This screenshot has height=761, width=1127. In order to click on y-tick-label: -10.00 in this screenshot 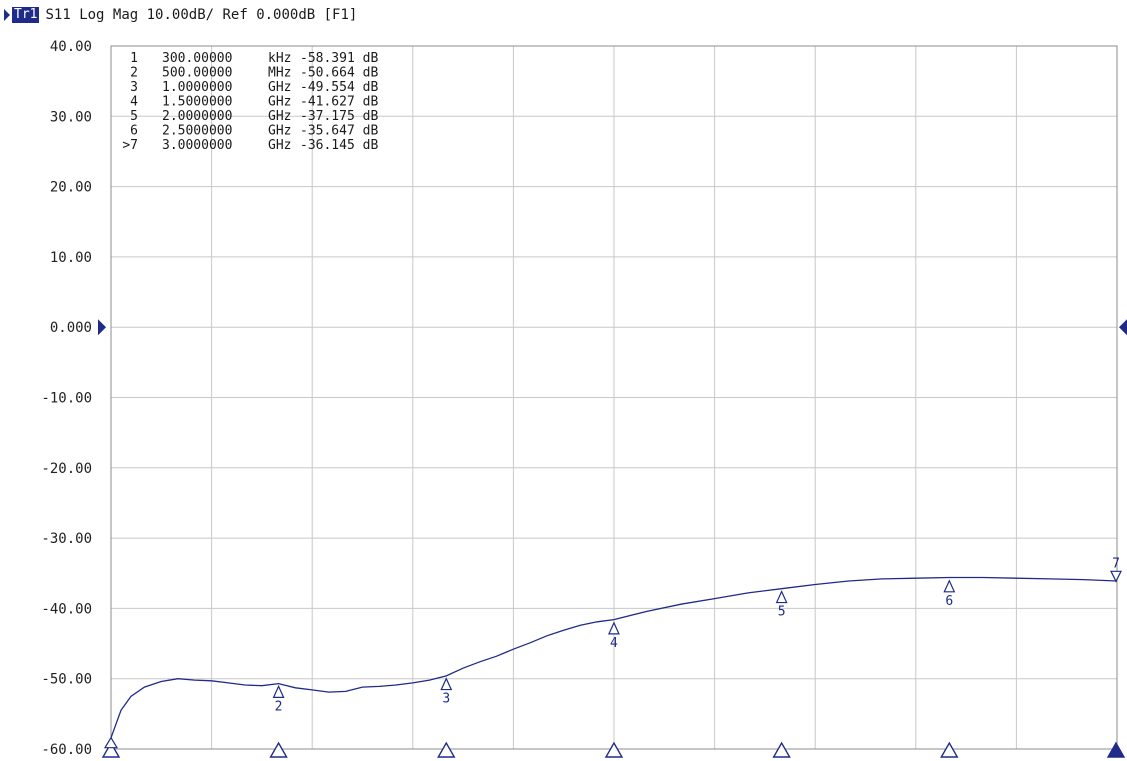, I will do `click(66, 399)`.